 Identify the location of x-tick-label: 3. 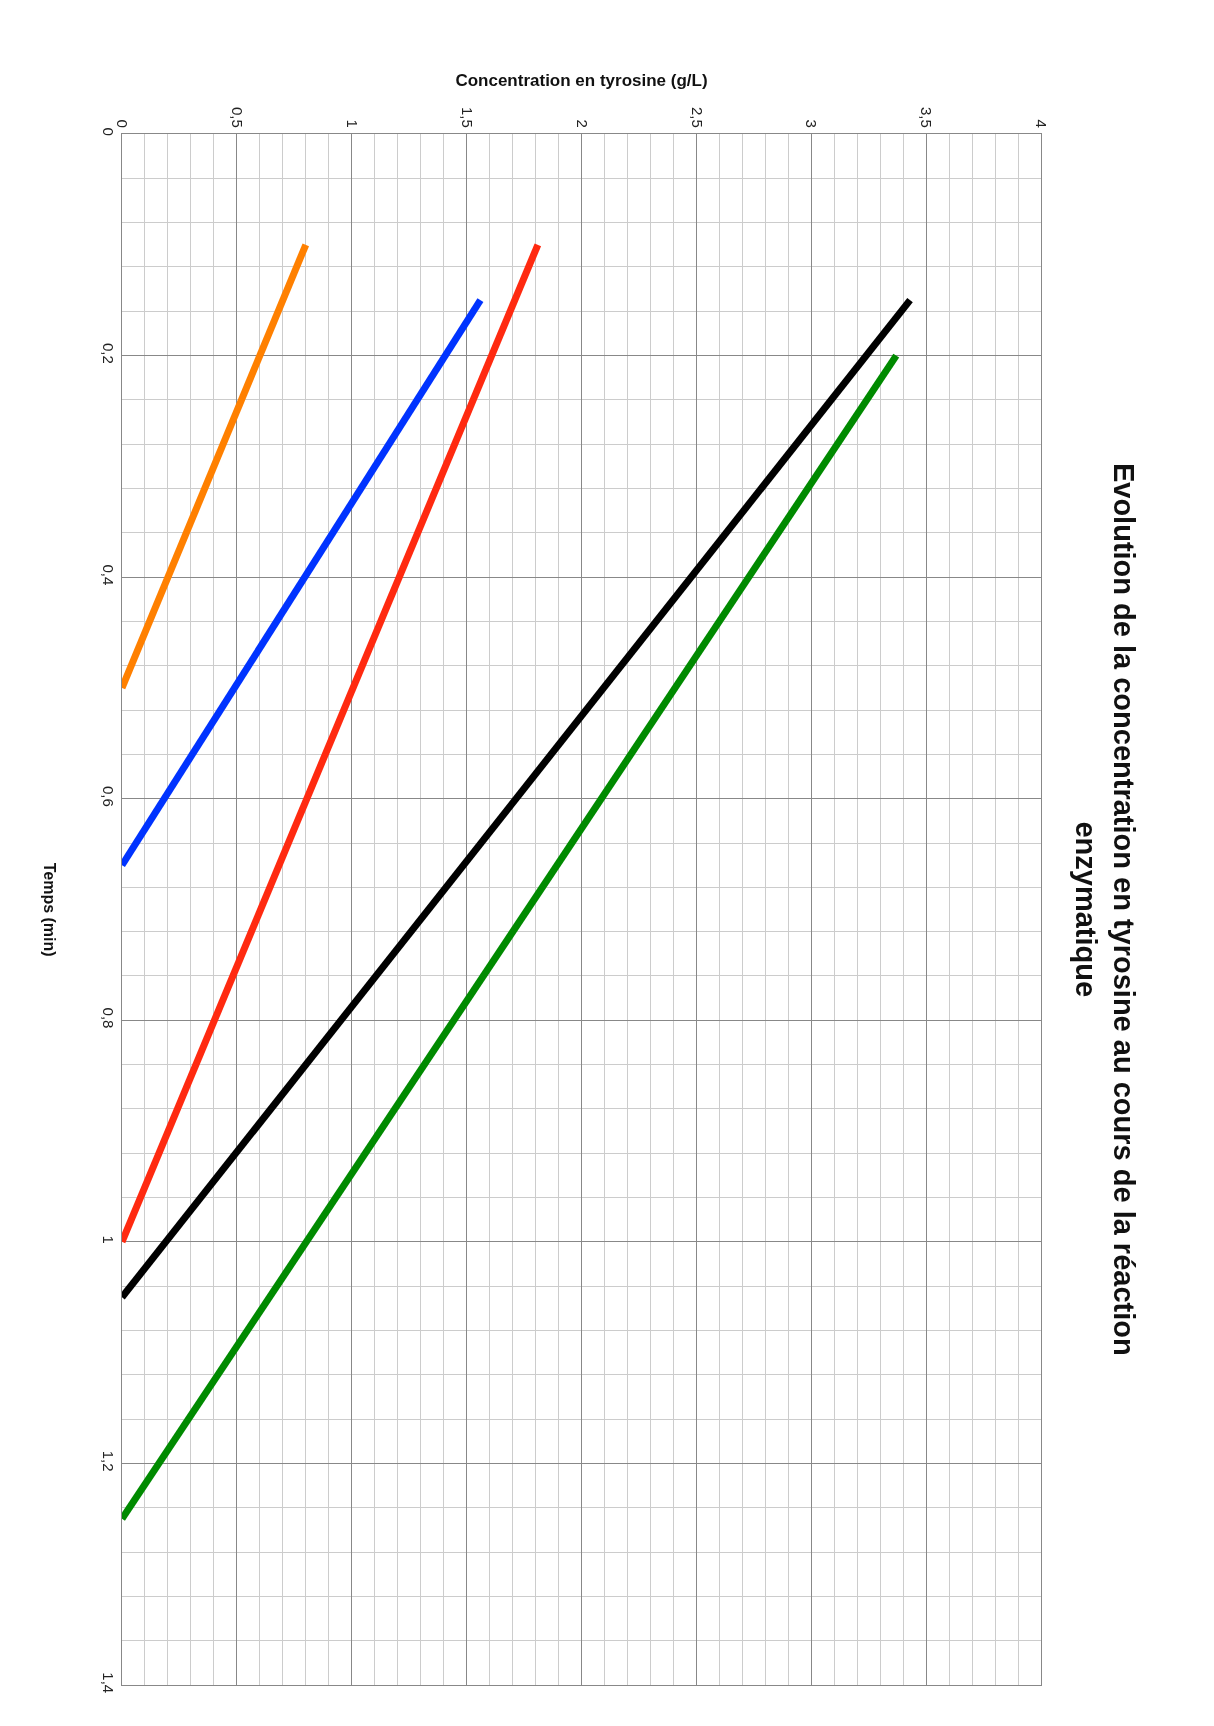
(812, 123).